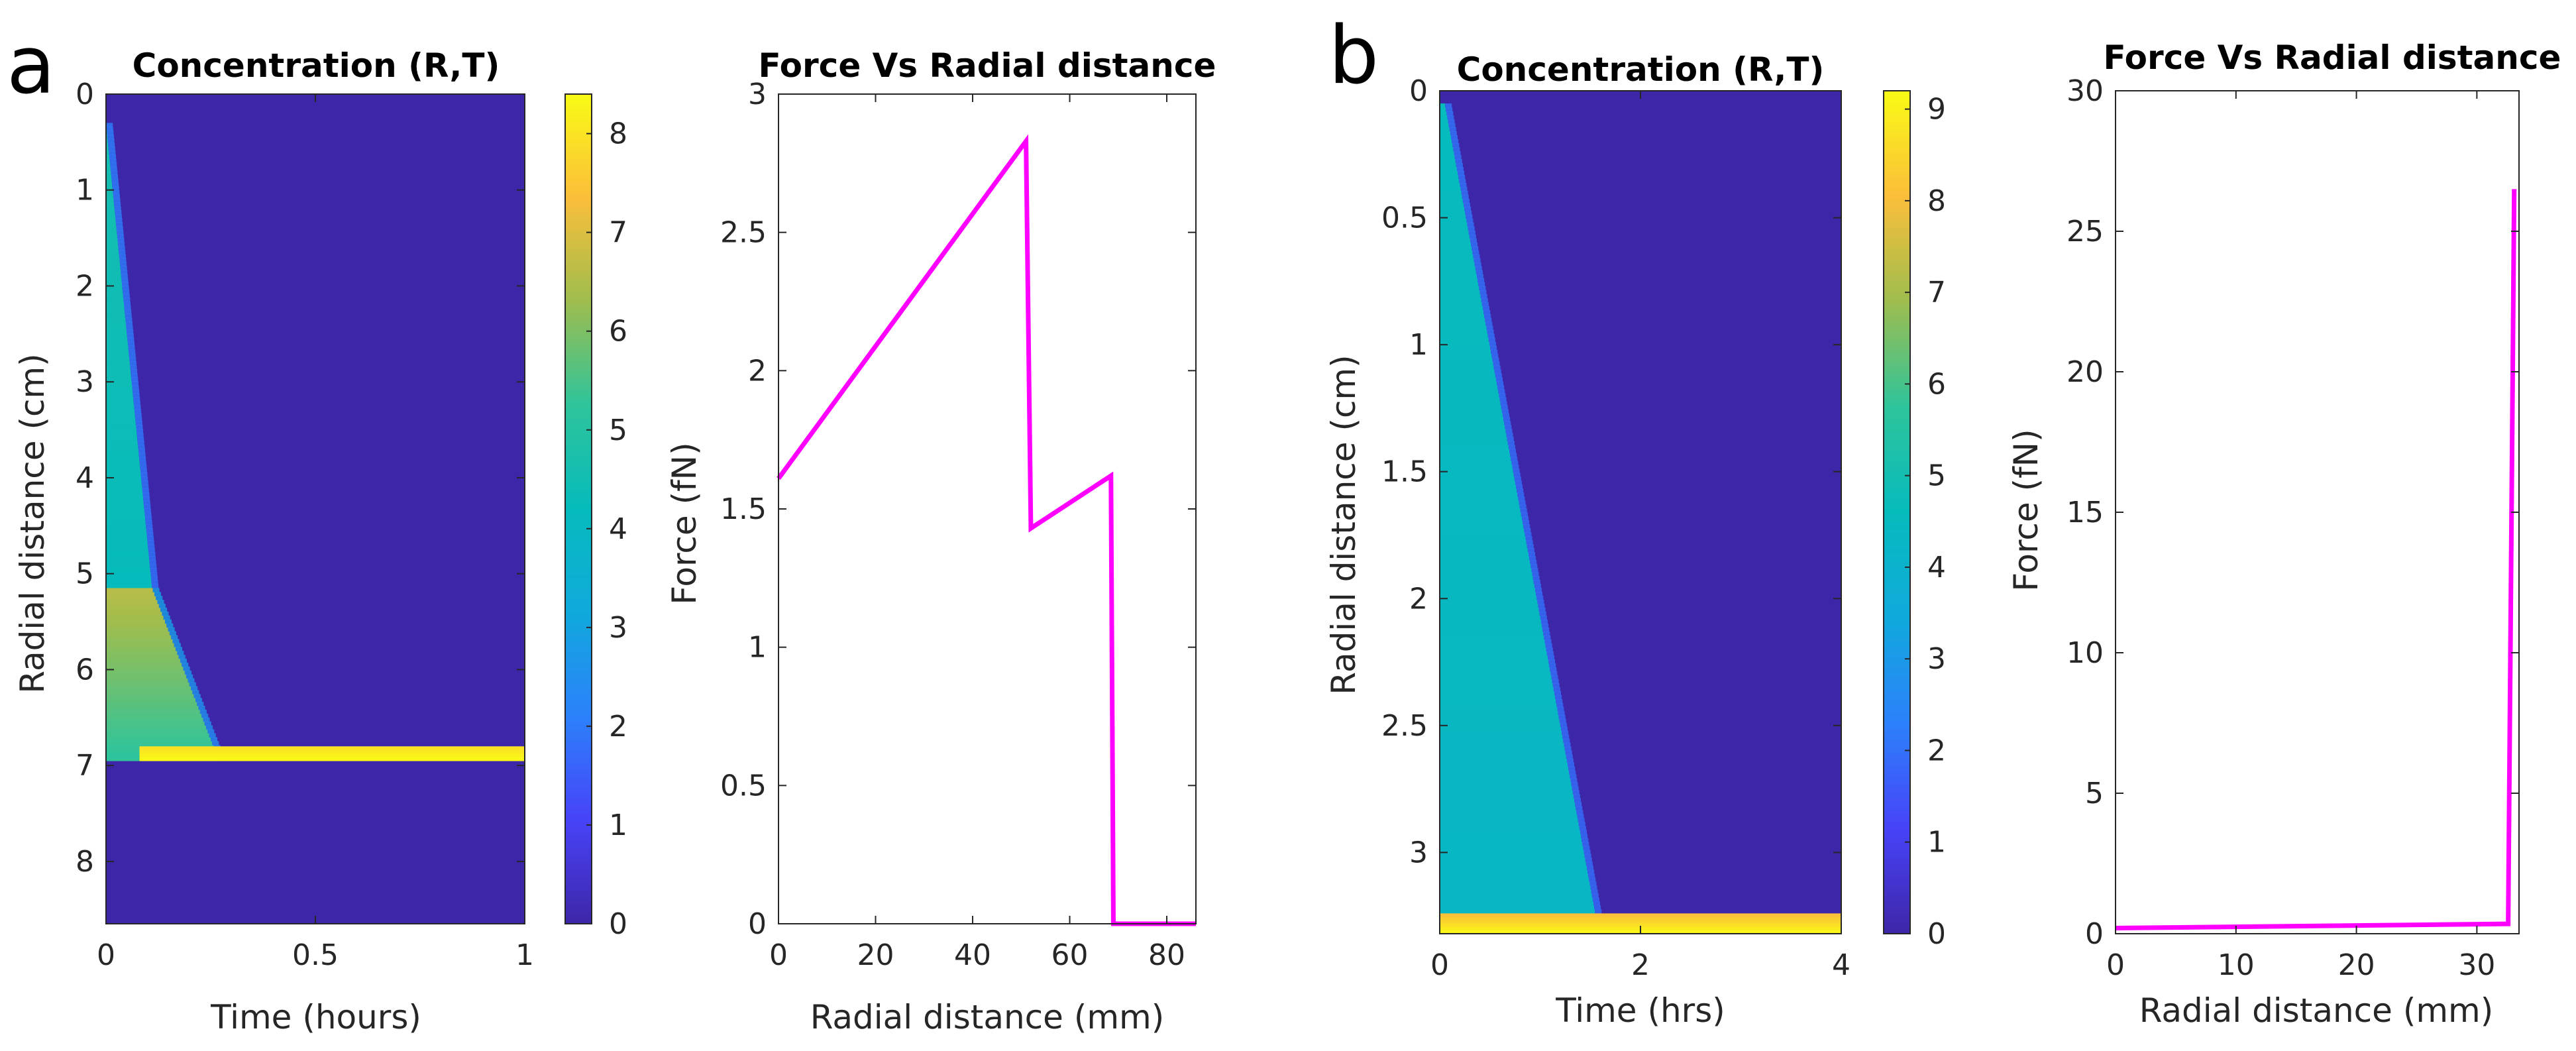 This screenshot has height=1051, width=2576. What do you see at coordinates (758, 924) in the screenshot?
I see `y-tick-label: 0` at bounding box center [758, 924].